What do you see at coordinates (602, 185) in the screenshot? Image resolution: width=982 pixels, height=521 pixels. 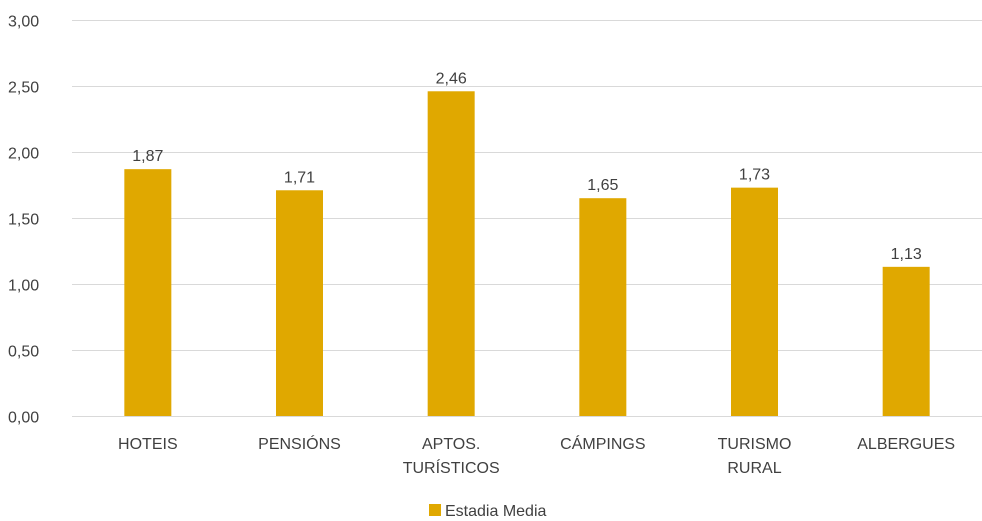 I see `data-label: 1,65` at bounding box center [602, 185].